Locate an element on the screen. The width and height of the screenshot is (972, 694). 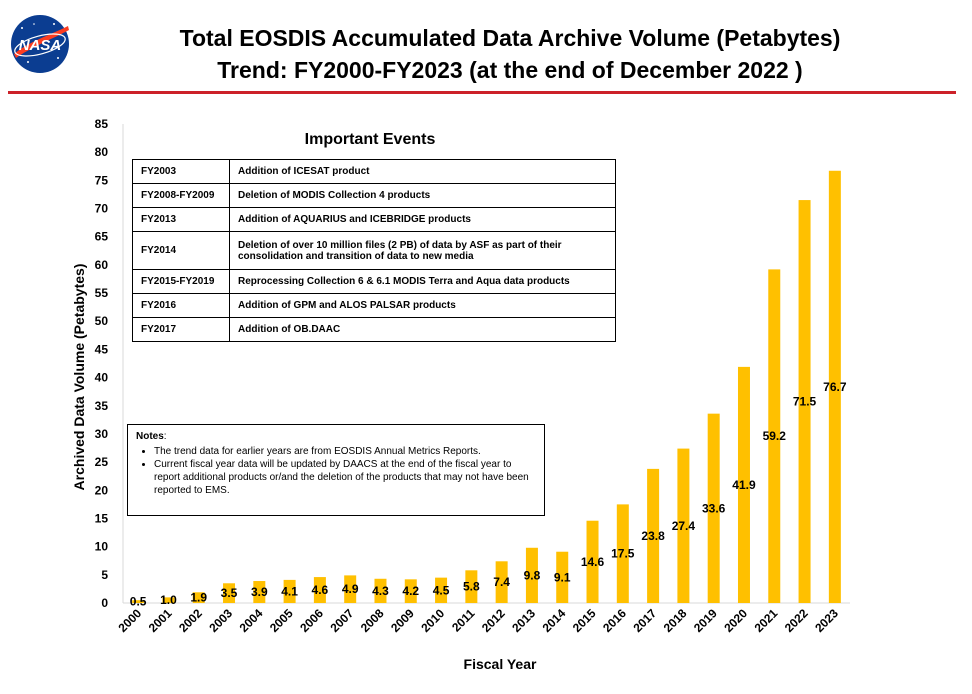
title-divider is located at coordinates (482, 92).